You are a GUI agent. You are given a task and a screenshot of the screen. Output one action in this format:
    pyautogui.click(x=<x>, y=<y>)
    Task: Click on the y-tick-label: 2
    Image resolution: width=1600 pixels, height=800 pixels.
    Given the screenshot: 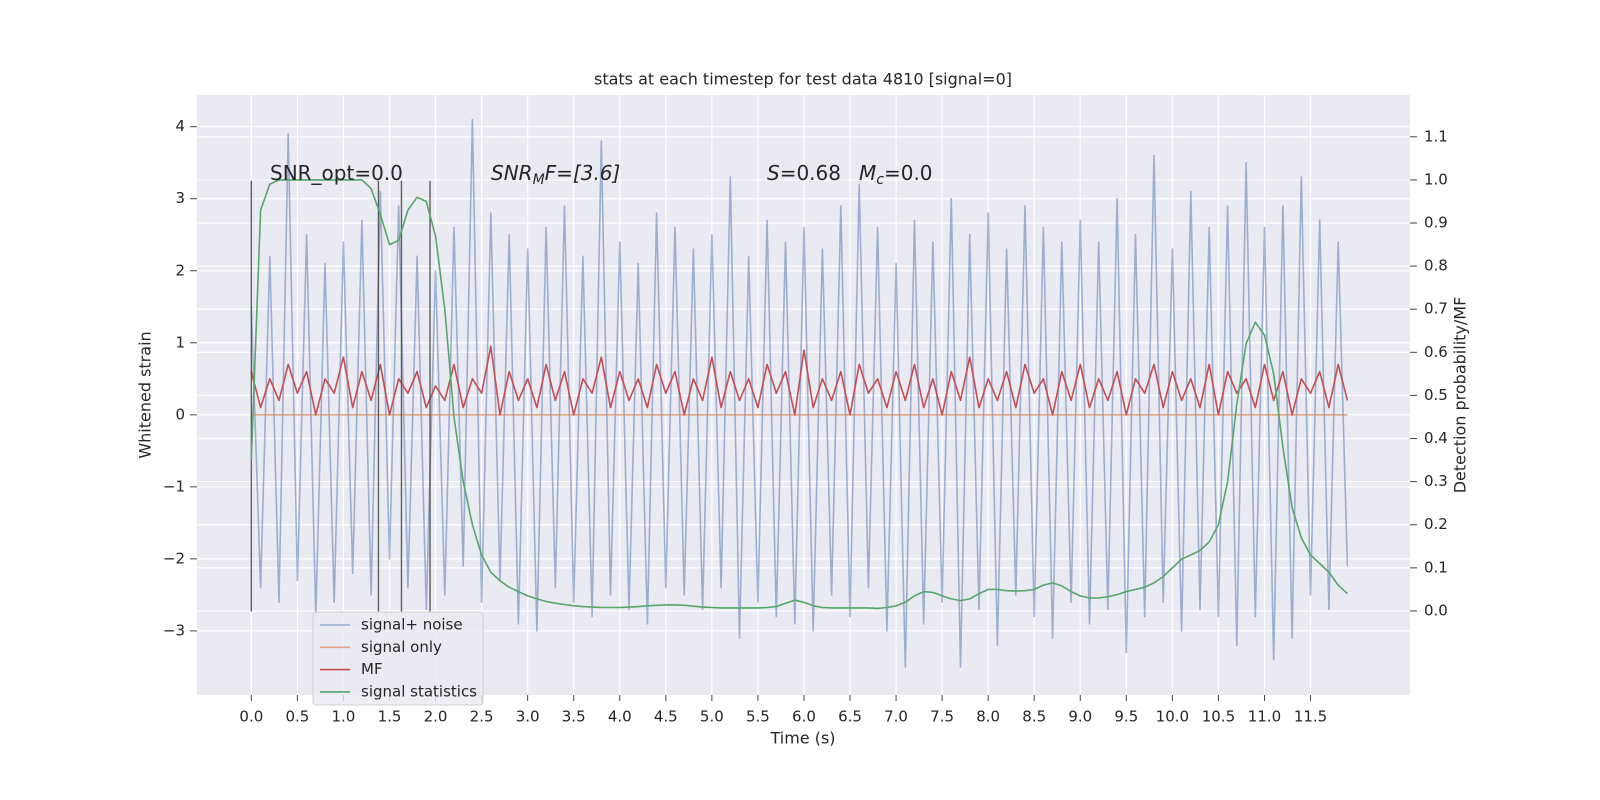 What is the action you would take?
    pyautogui.click(x=180, y=270)
    